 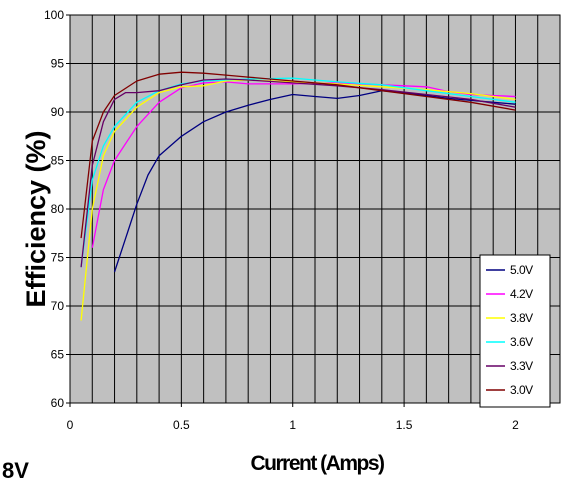 What do you see at coordinates (58, 161) in the screenshot?
I see `y-tick-label: 85` at bounding box center [58, 161].